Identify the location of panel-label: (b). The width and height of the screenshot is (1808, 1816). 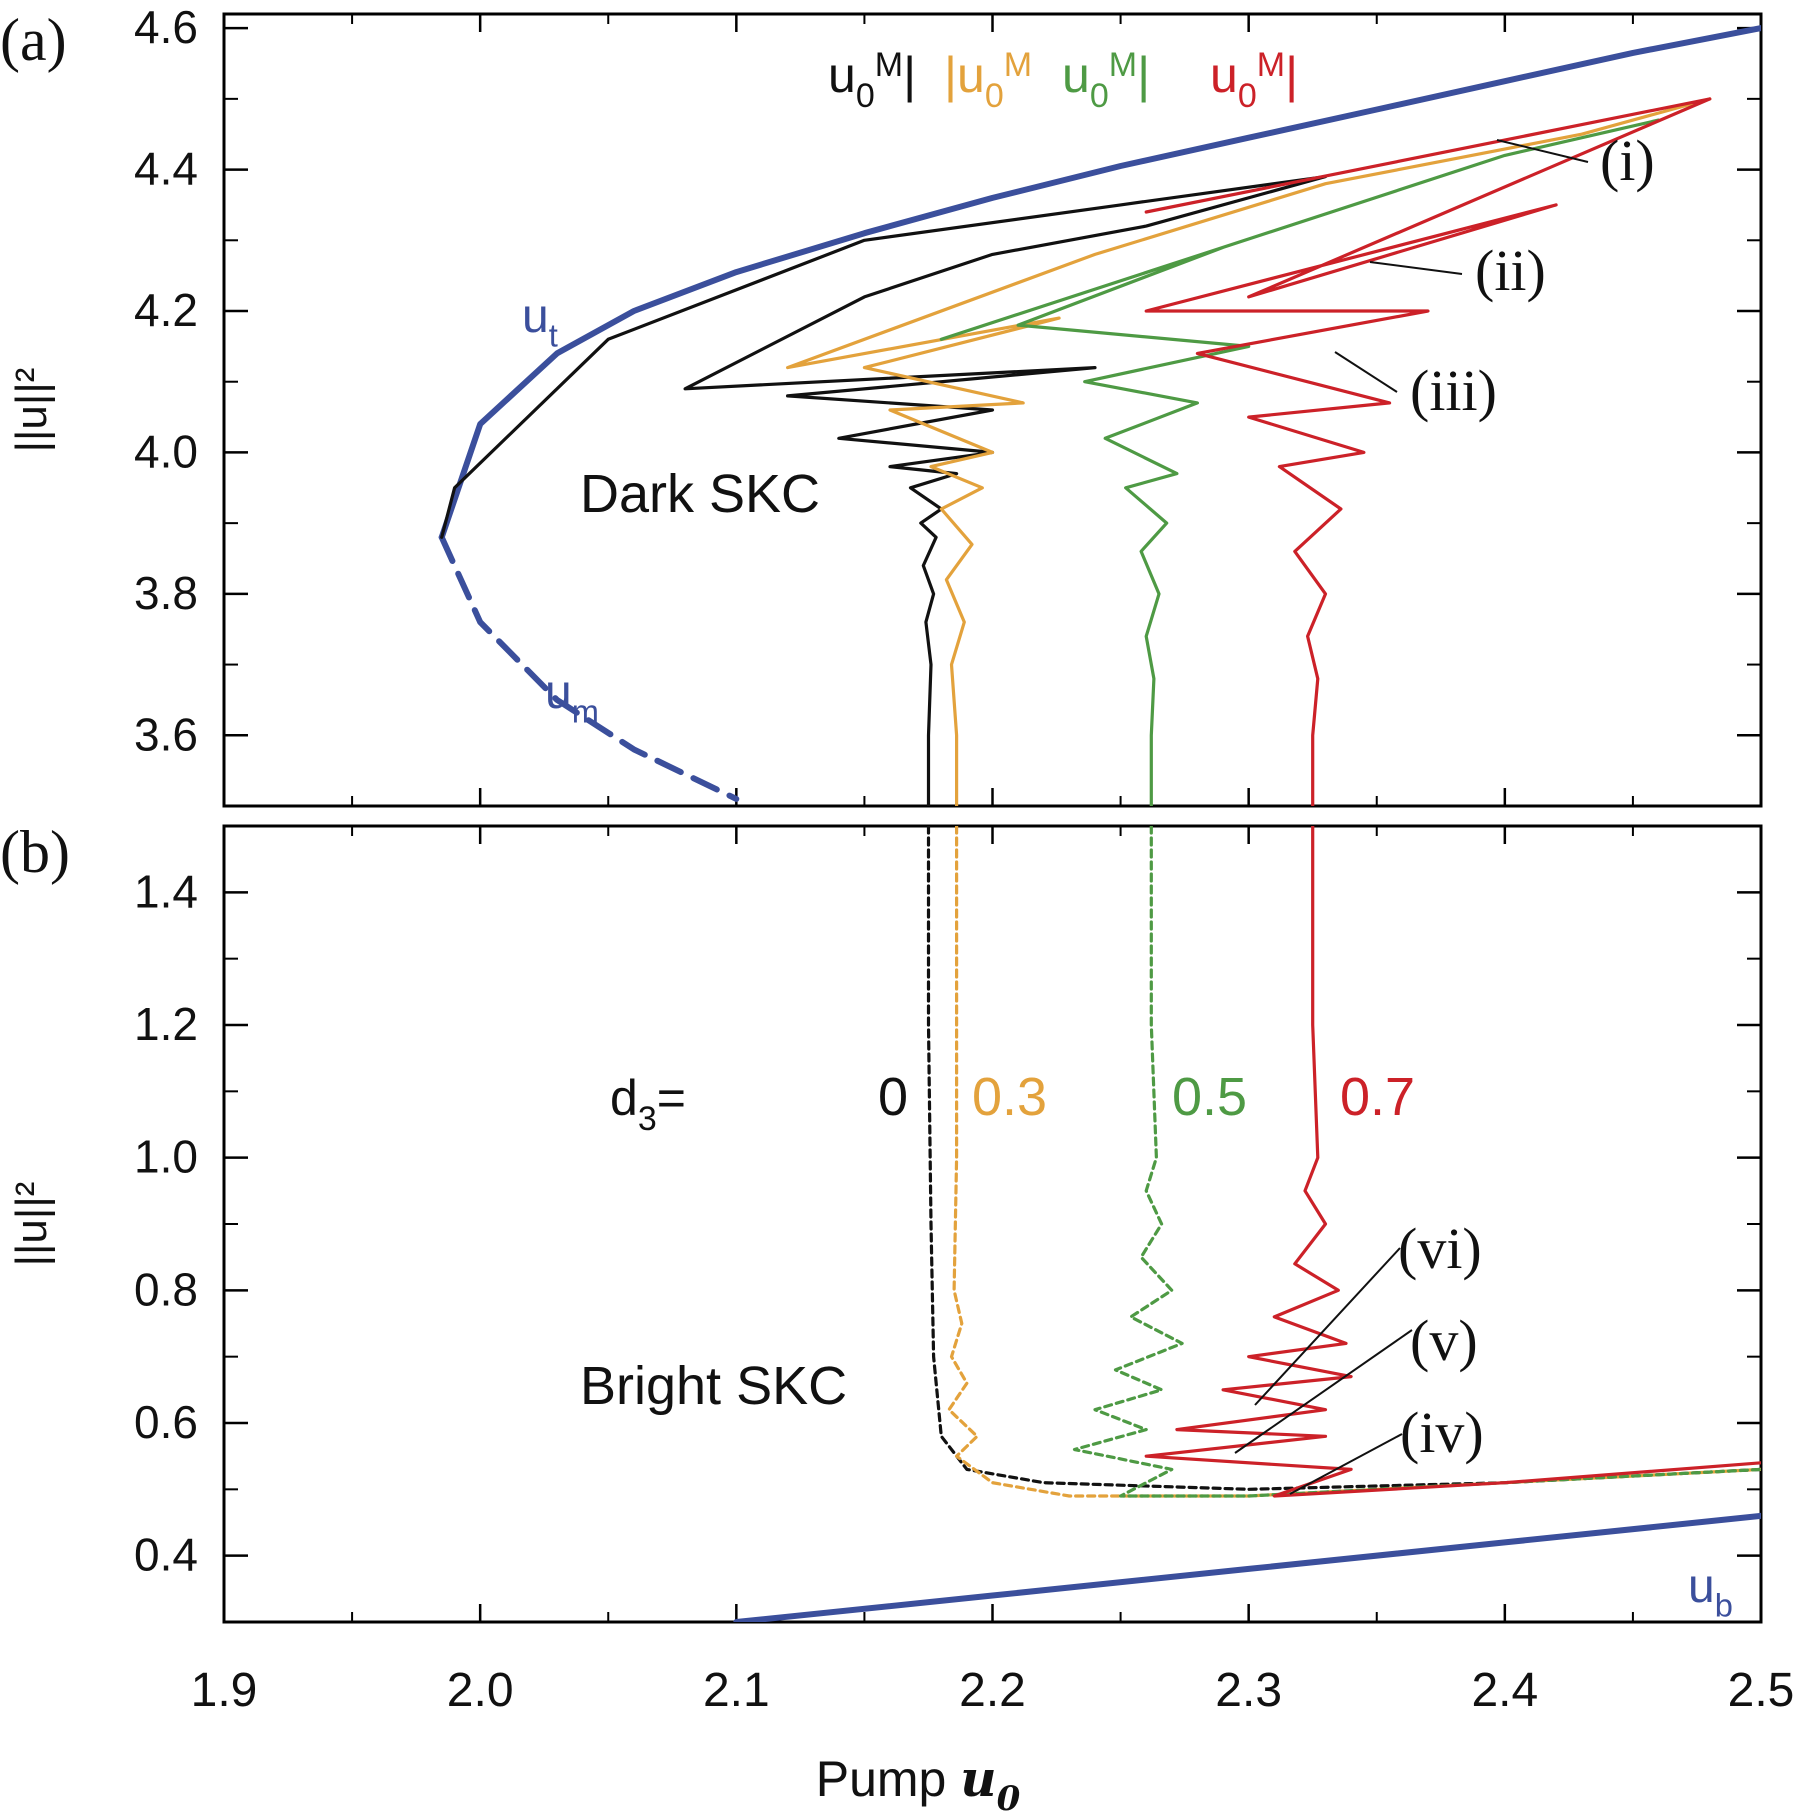
(35, 852).